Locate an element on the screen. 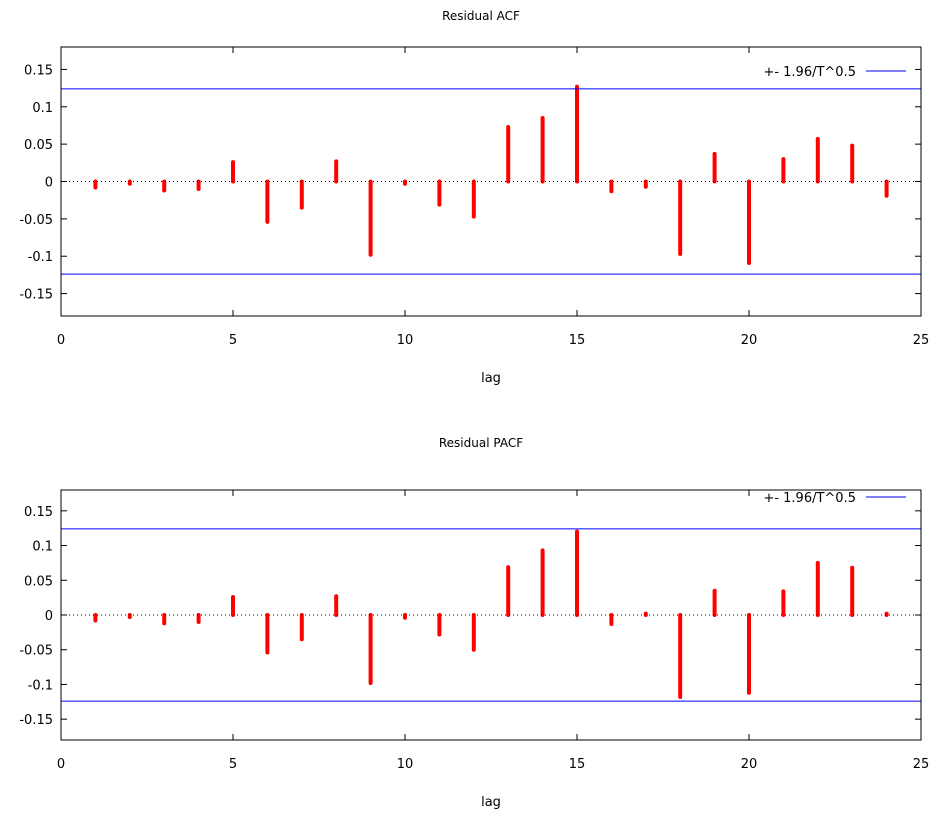  acf-xtick-label: 5 is located at coordinates (233, 340).